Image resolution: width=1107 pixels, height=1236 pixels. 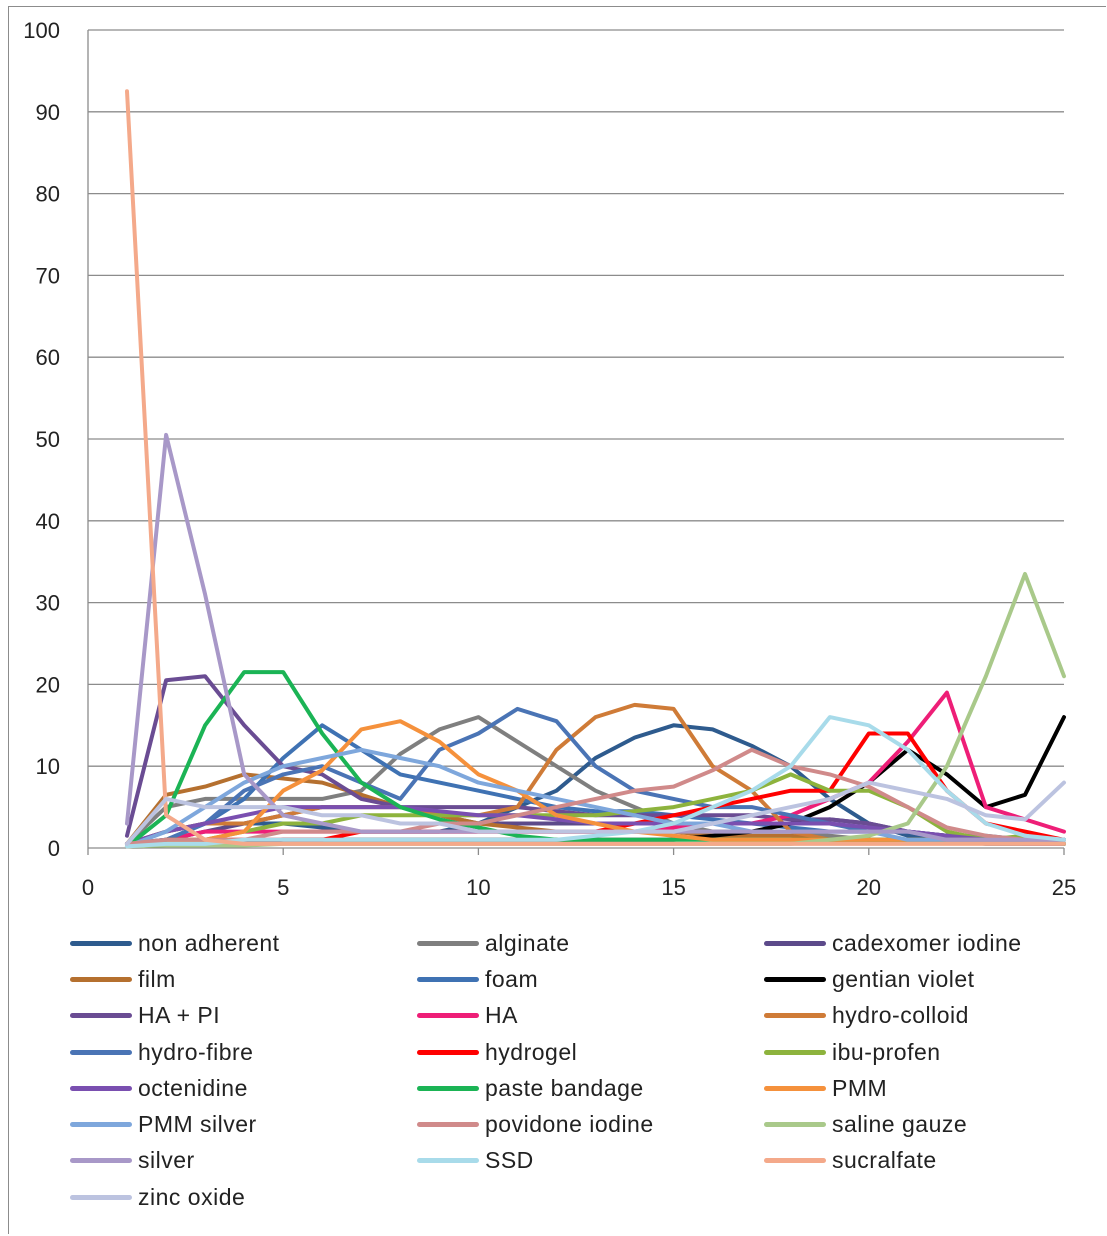 What do you see at coordinates (197, 1124) in the screenshot?
I see `legend-label: PMM silver` at bounding box center [197, 1124].